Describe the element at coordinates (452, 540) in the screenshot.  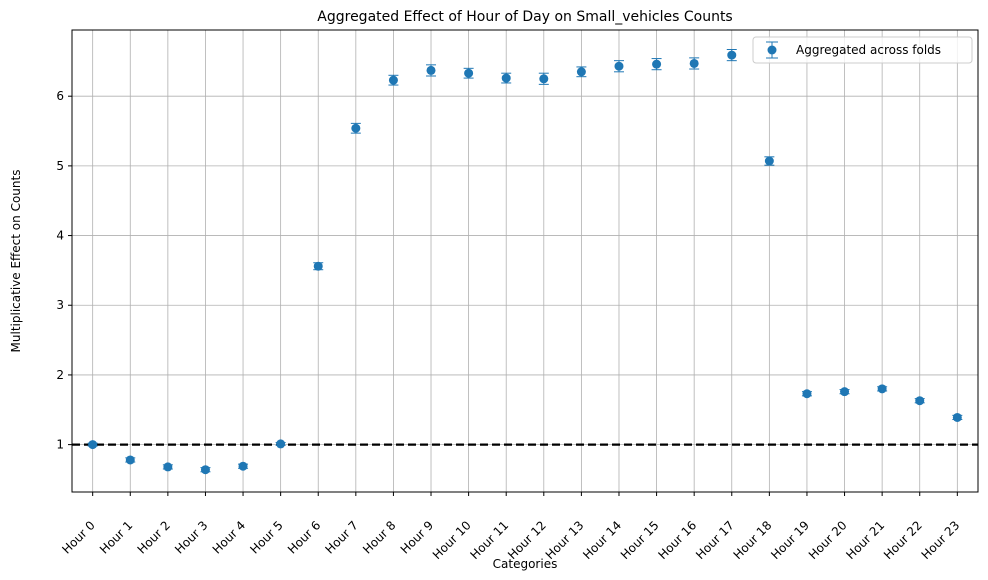
I see `x-tick-label: Hour 10` at that location.